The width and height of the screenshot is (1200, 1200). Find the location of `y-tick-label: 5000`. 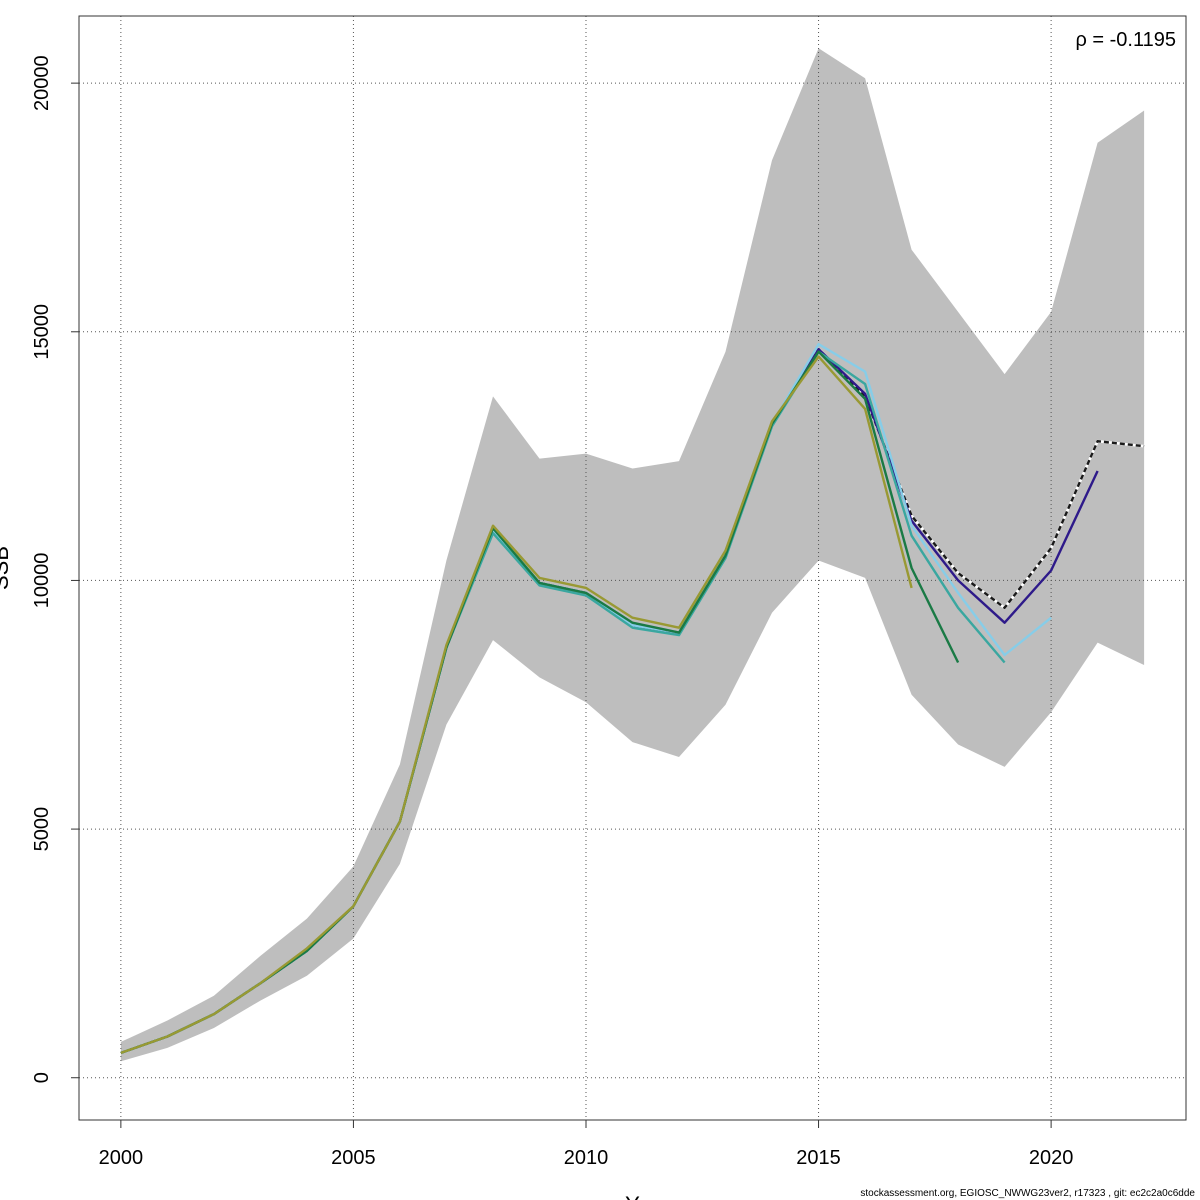

y-tick-label: 5000 is located at coordinates (42, 829).